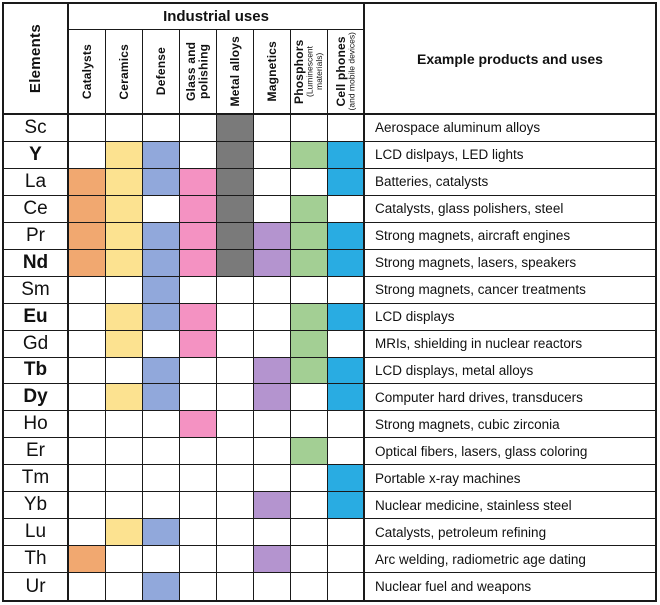 This screenshot has width=660, height=605. Describe the element at coordinates (272, 371) in the screenshot. I see `use-cell-Tb-magnetics` at that location.